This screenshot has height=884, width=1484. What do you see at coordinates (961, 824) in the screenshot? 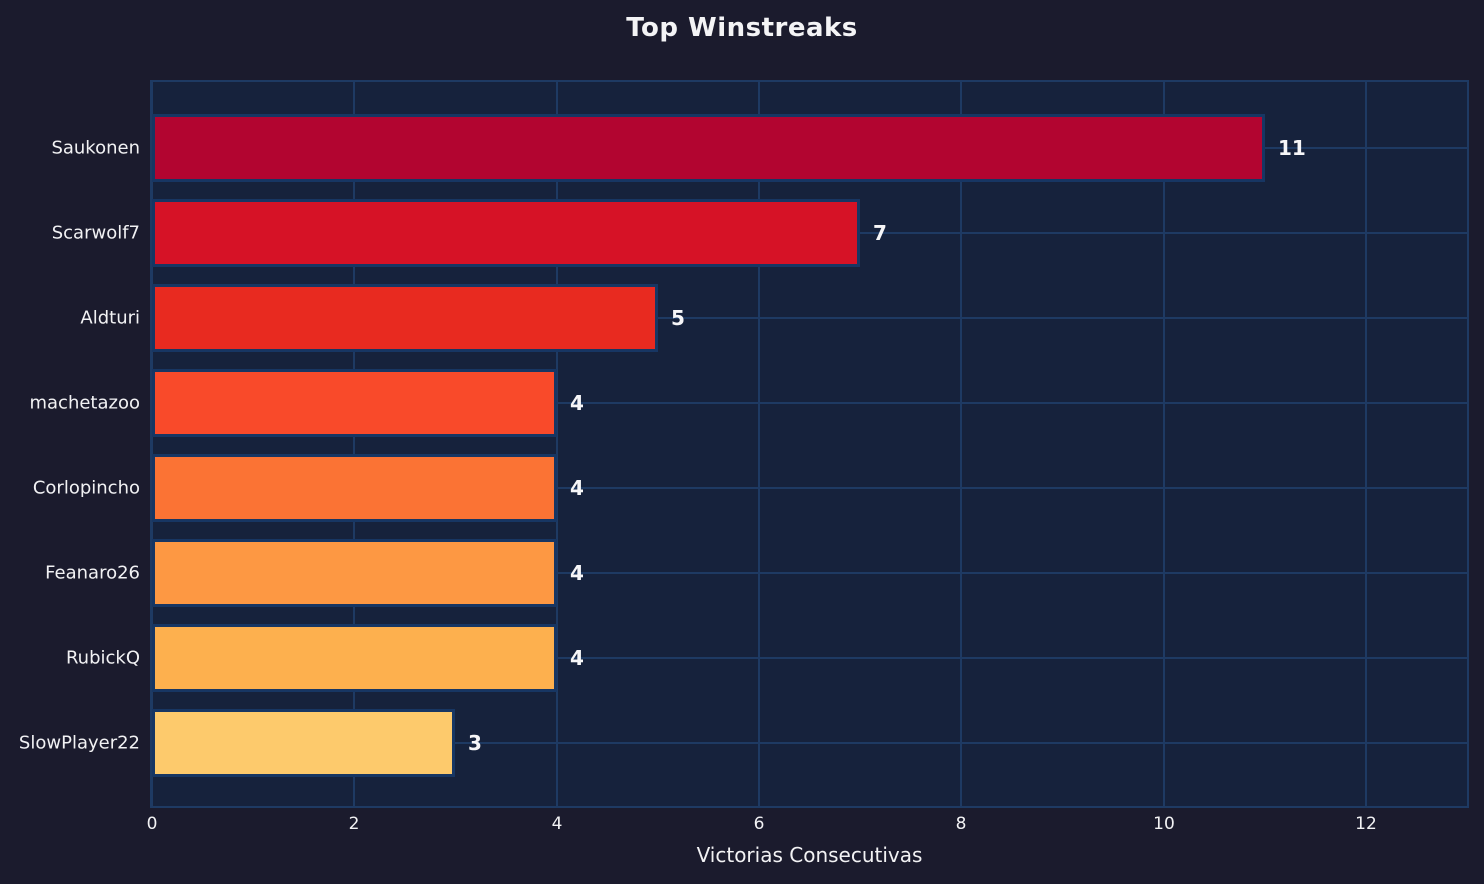
I see `x-tick-label: 8` at bounding box center [961, 824].